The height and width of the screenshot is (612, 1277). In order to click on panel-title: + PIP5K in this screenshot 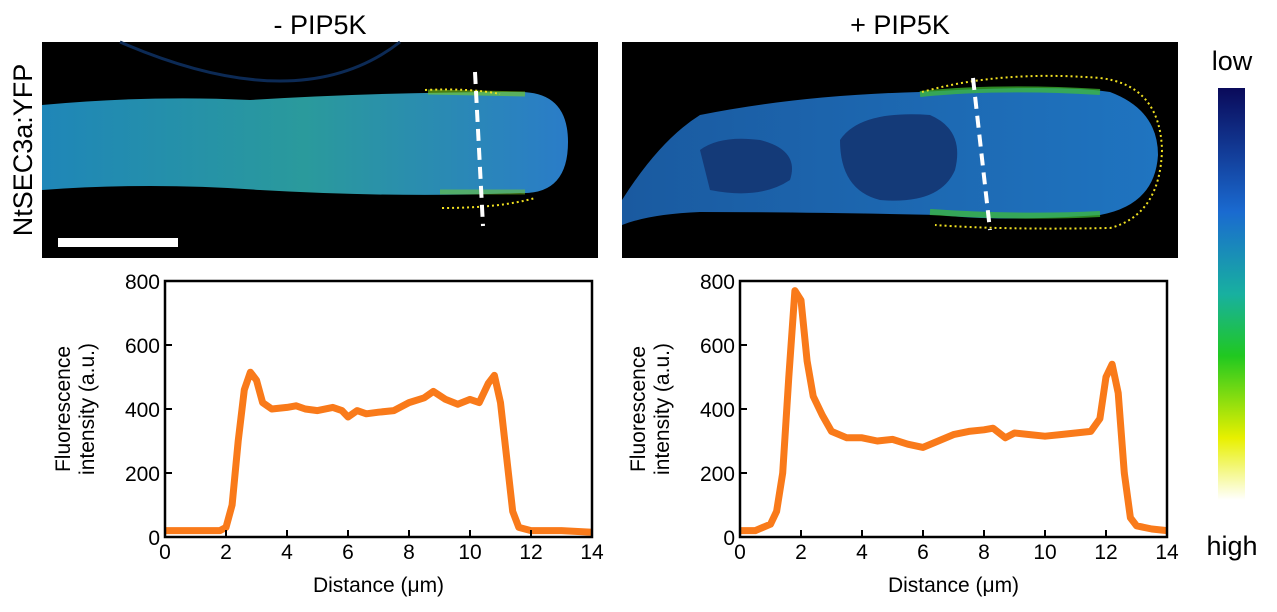, I will do `click(900, 25)`.